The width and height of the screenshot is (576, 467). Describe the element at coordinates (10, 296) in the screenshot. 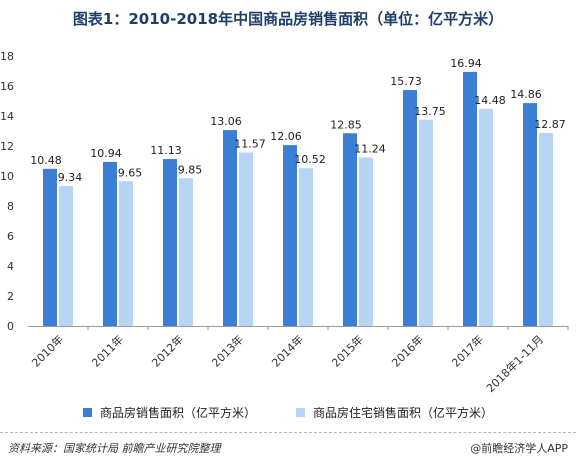

I see `y-tick-label: 2` at that location.